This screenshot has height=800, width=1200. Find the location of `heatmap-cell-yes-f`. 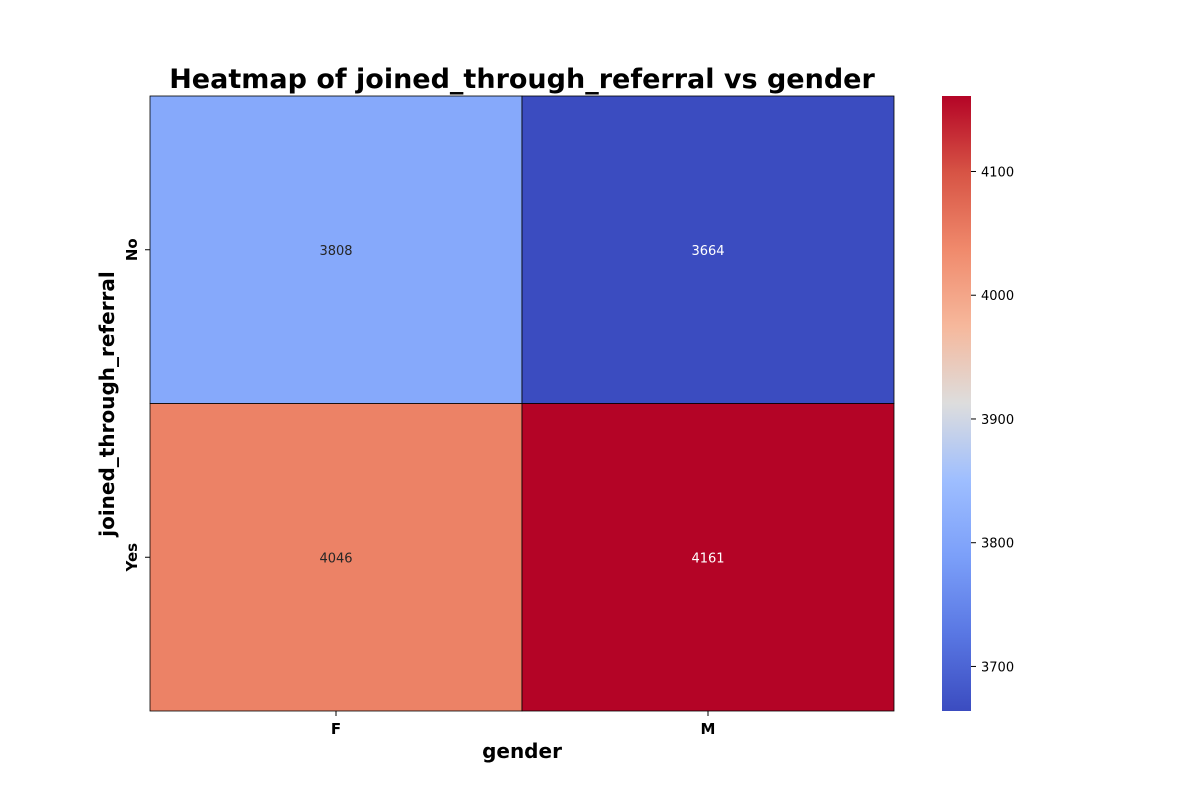

heatmap-cell-yes-f is located at coordinates (336, 557).